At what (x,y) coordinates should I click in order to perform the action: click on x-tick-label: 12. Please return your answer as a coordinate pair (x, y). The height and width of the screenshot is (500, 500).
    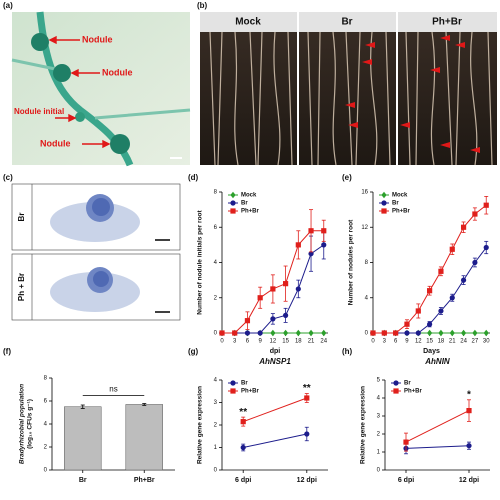
    Looking at the image, I should click on (273, 342).